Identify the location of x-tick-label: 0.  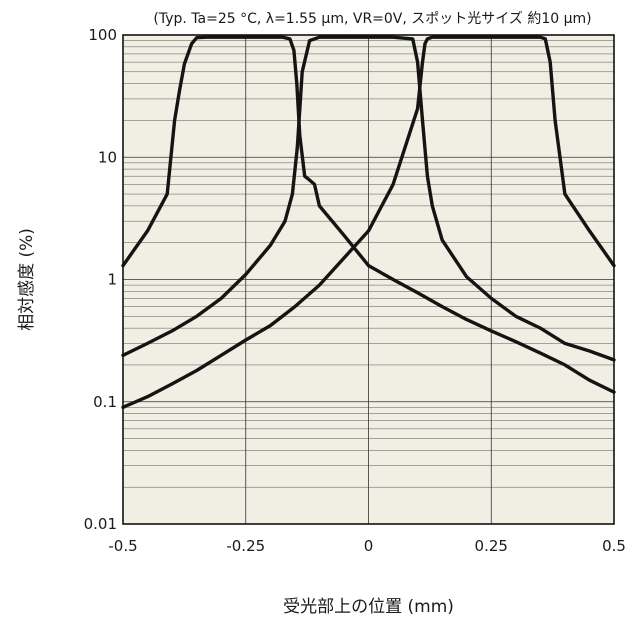
(369, 546).